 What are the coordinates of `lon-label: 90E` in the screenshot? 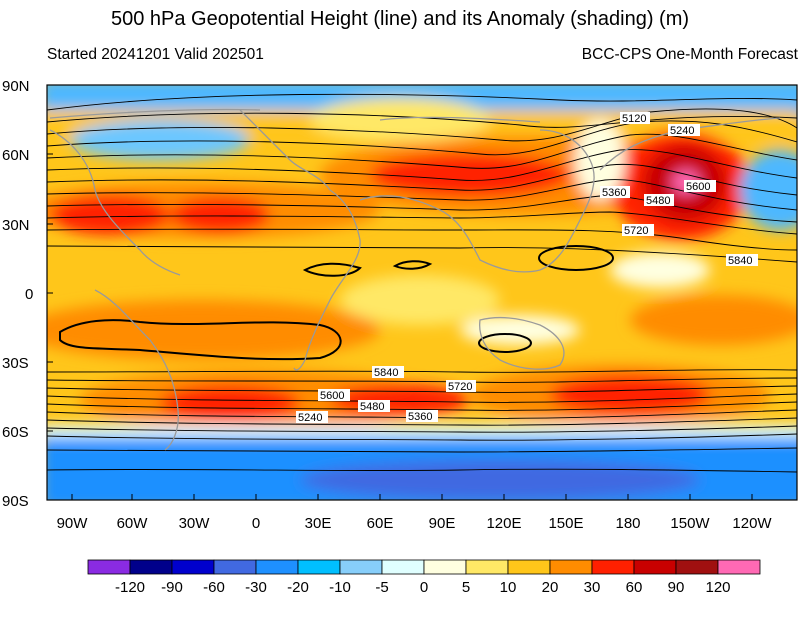 It's located at (442, 523).